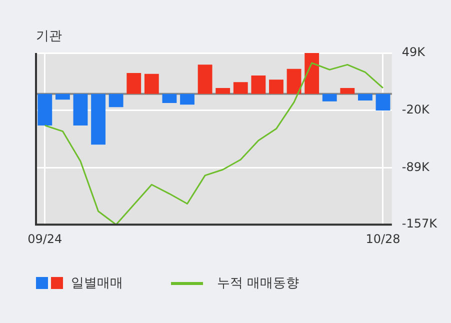 Image resolution: width=451 pixels, height=323 pixels. I want to click on legend-label: 일별매매, so click(97, 283).